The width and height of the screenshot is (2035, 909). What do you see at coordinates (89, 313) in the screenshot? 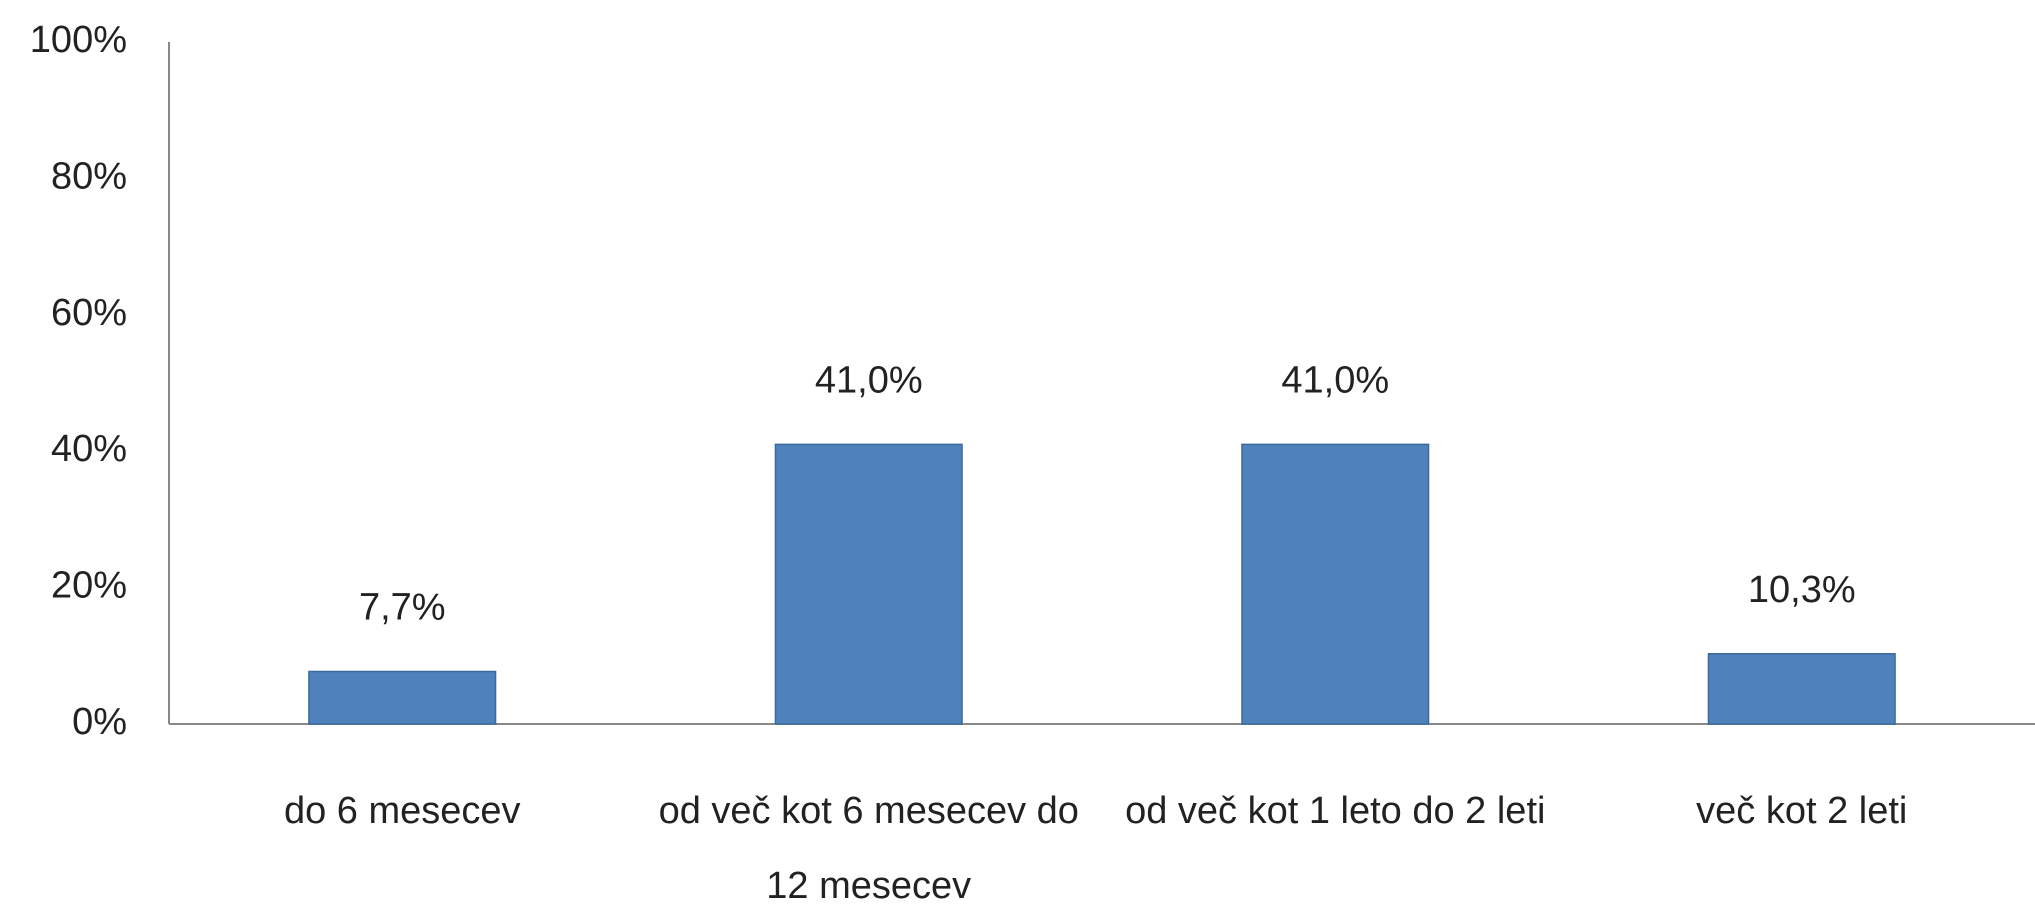
I see `y-tick-label: 60%` at bounding box center [89, 313].